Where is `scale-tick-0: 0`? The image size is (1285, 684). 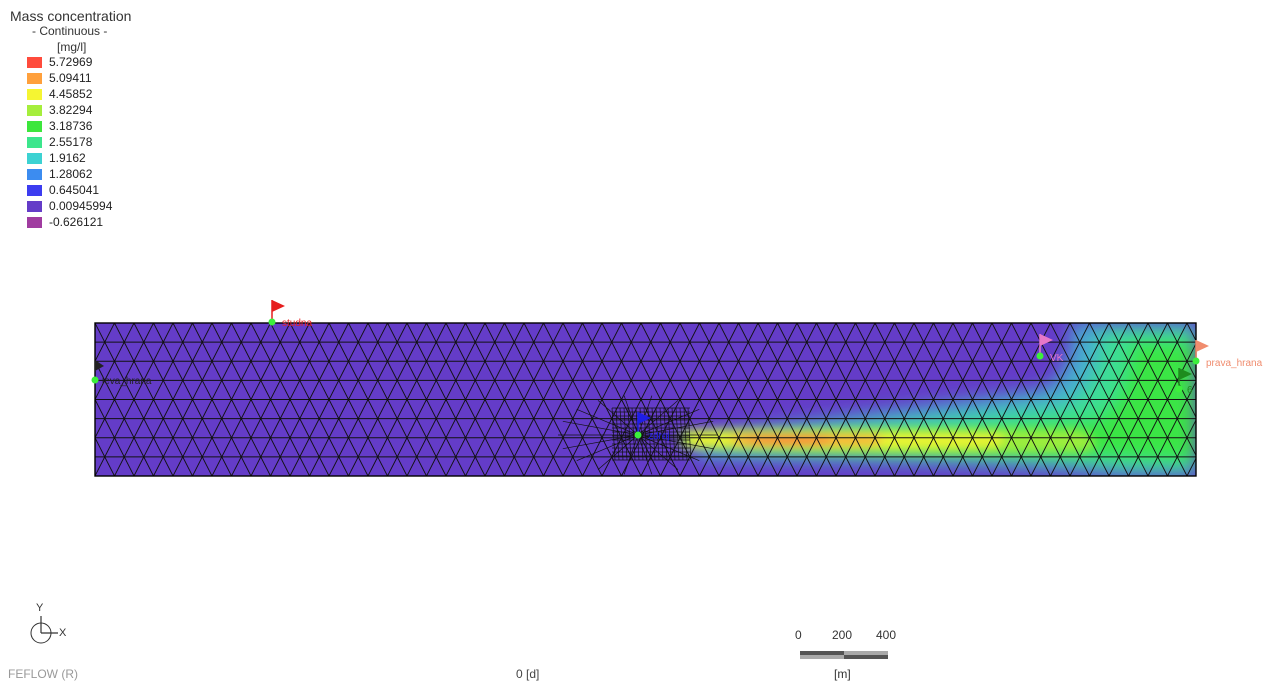
scale-tick-0: 0 is located at coordinates (798, 635).